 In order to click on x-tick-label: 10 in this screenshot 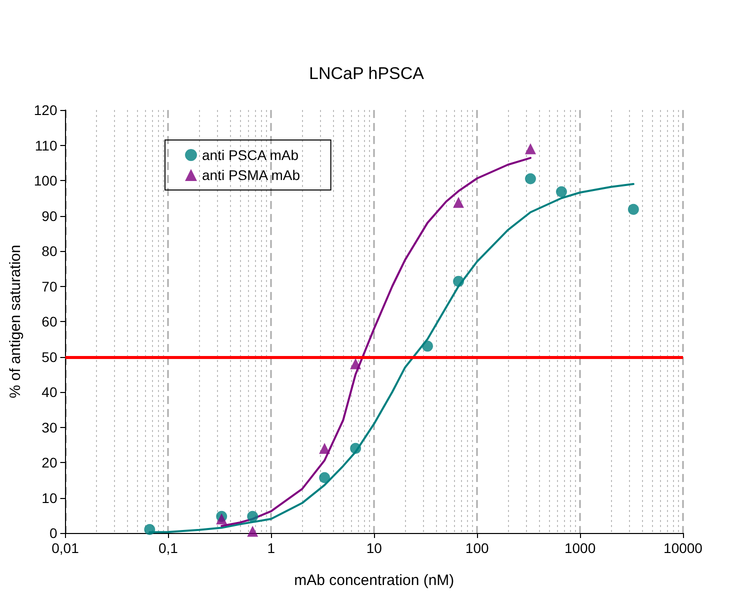, I will do `click(374, 548)`.